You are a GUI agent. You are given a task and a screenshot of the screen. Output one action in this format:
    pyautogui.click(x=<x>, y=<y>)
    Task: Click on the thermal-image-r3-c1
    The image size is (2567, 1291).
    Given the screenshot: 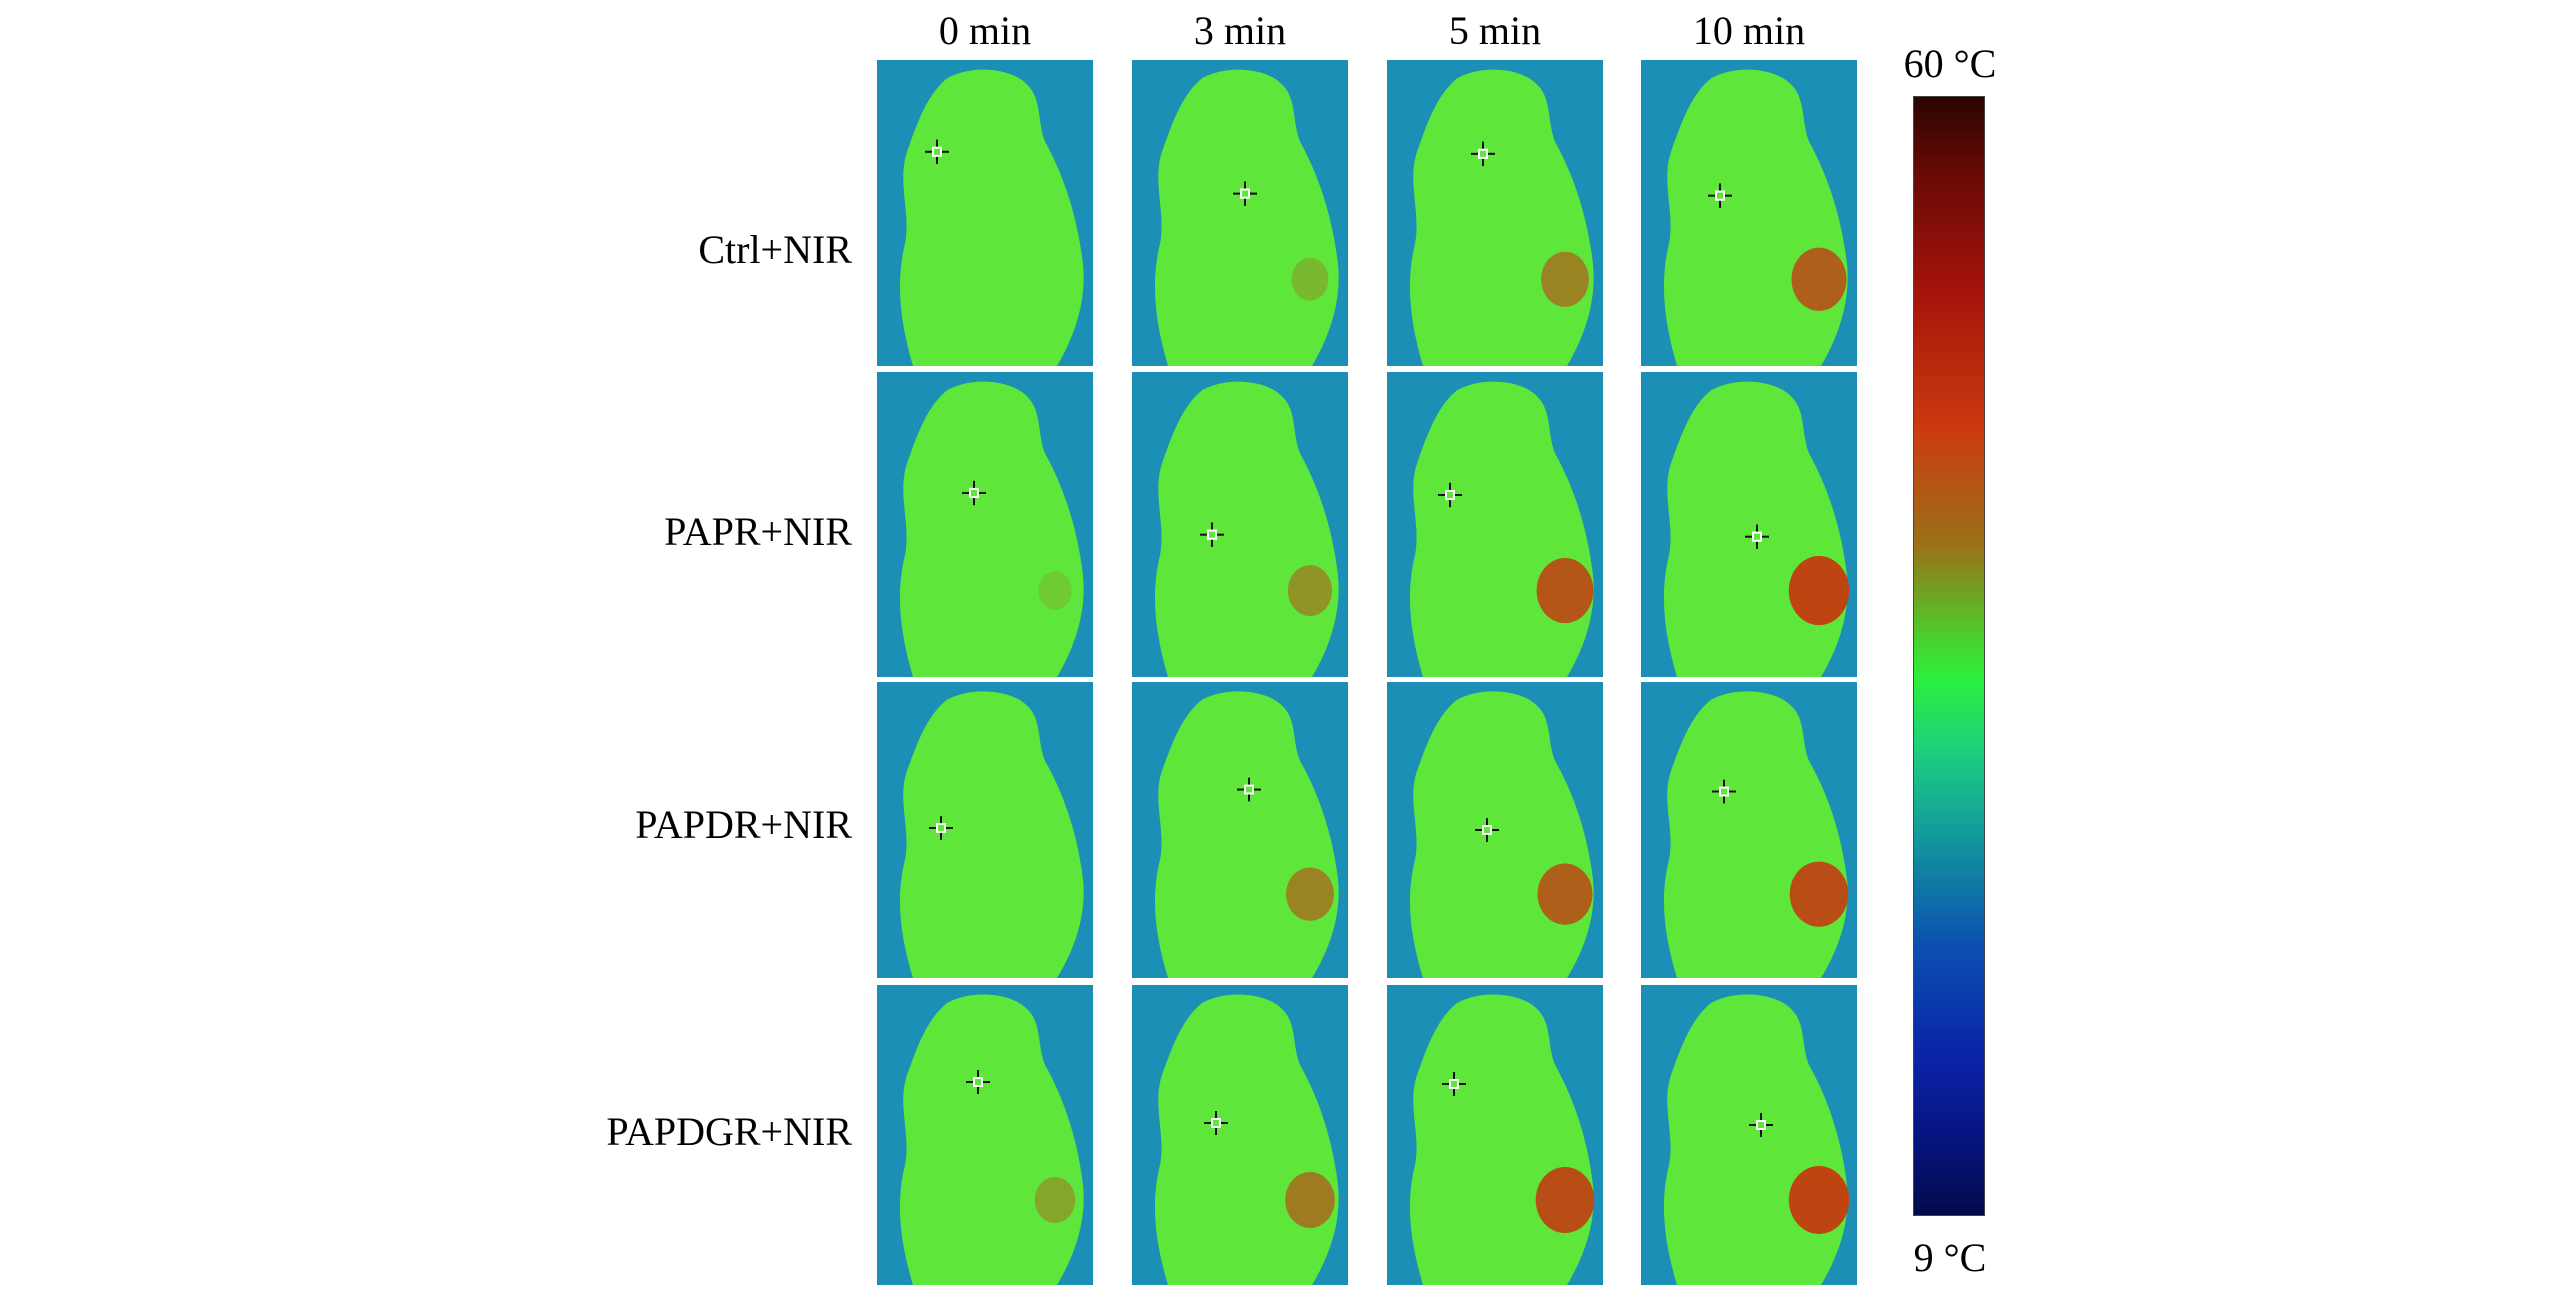 What is the action you would take?
    pyautogui.click(x=985, y=830)
    